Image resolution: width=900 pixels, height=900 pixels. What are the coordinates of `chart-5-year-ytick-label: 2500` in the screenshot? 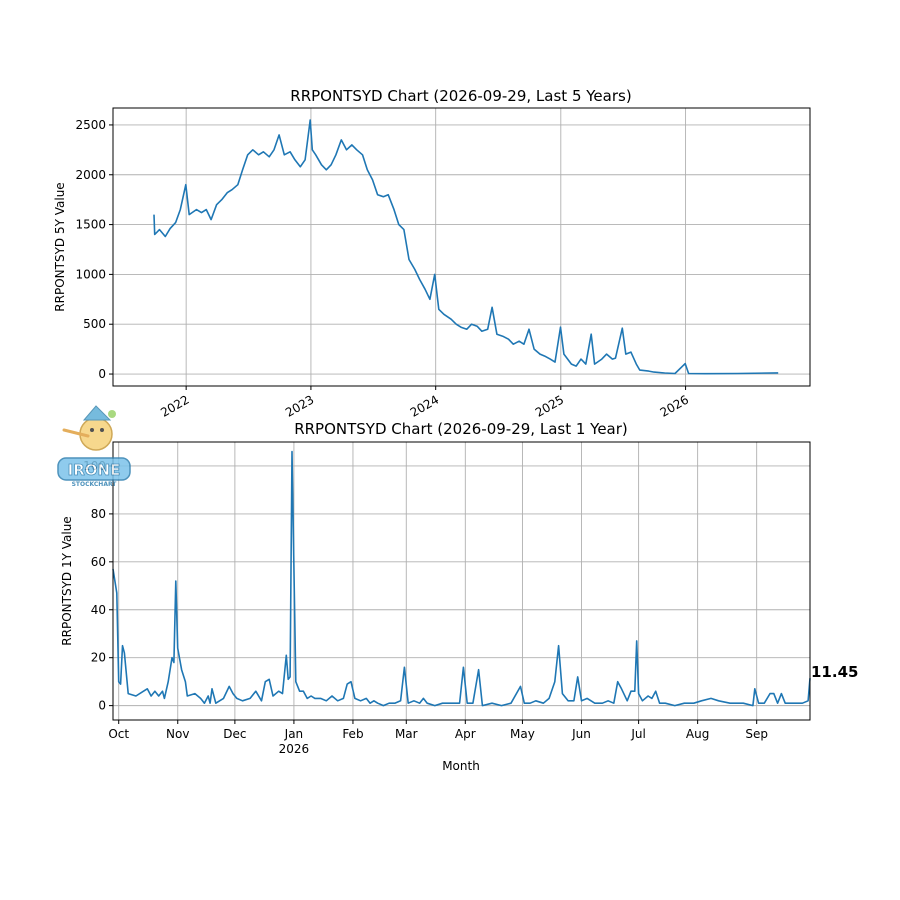 It's located at (90, 125).